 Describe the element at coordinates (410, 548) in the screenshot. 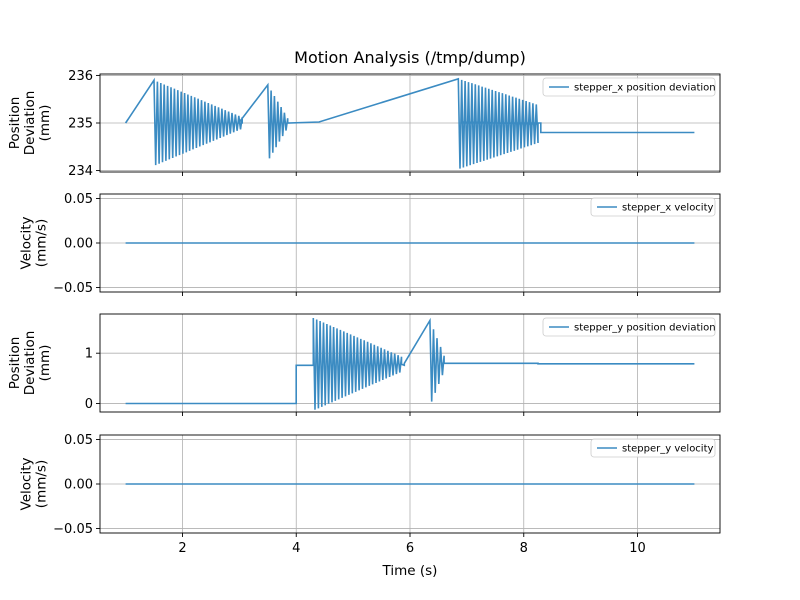

I see `x-tick-label: 6` at that location.